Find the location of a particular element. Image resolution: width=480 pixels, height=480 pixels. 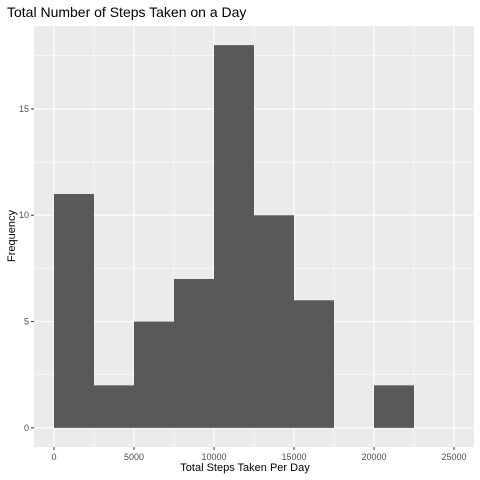

y-axis-title: Frequency is located at coordinates (12, 236).